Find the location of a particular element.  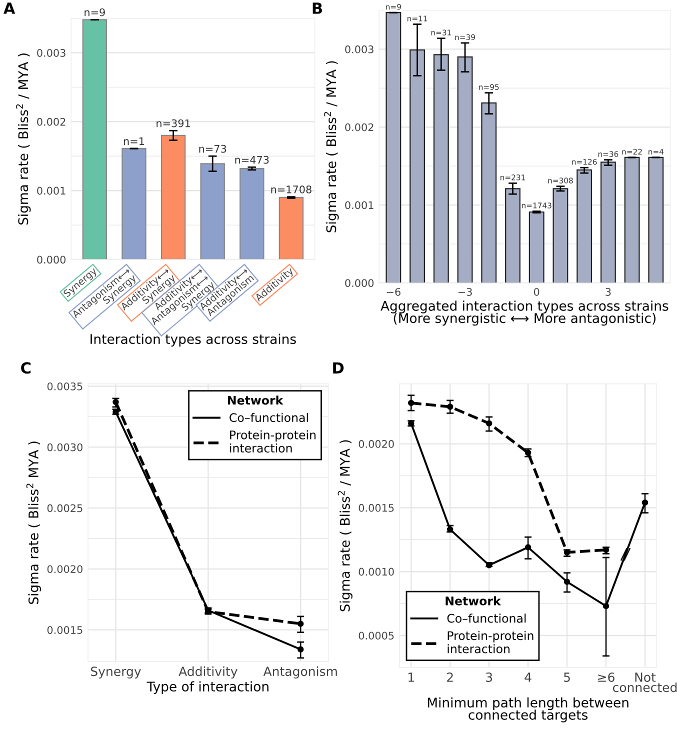

x-tick-label: Additivity is located at coordinates (208, 672).